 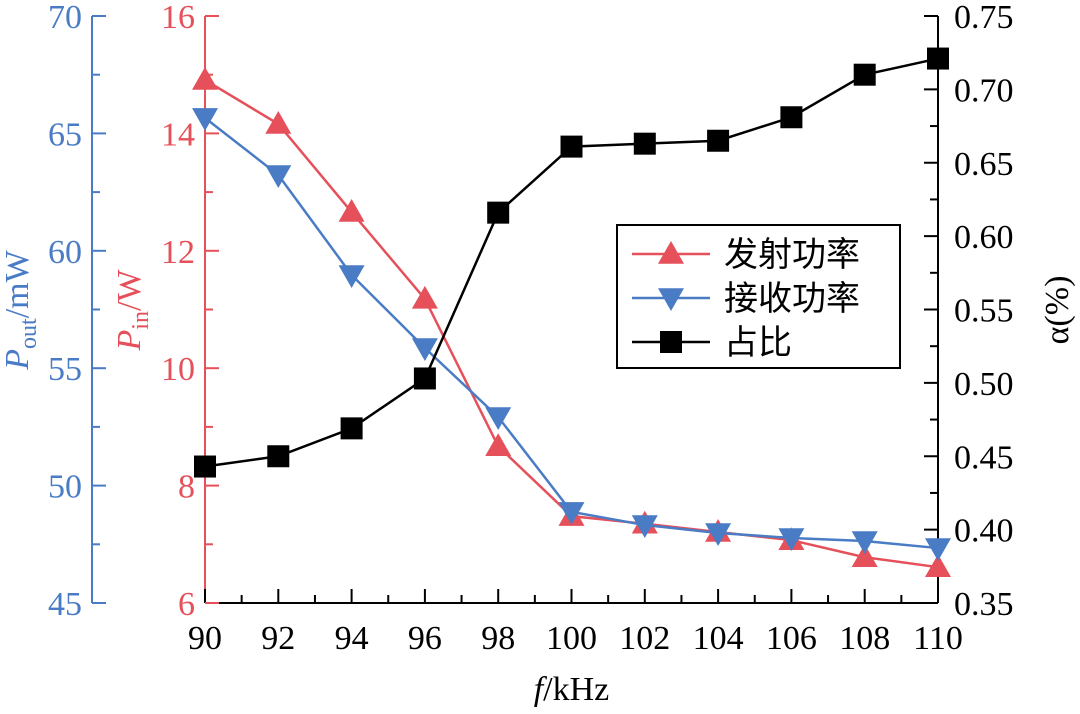 What do you see at coordinates (984, 237) in the screenshot?
I see `alpha-tick-label: 0.60` at bounding box center [984, 237].